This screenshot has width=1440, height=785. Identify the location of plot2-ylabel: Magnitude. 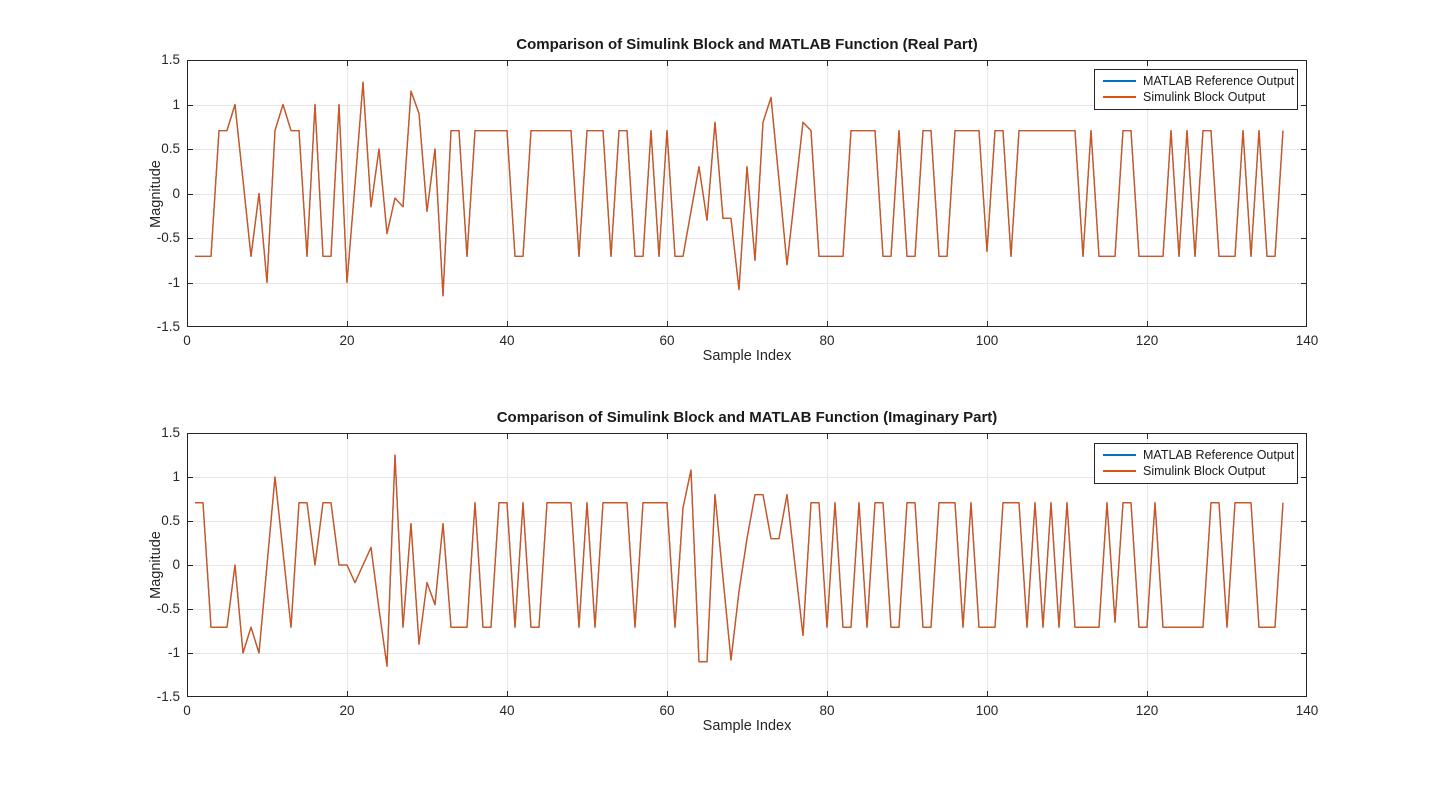
(156, 565).